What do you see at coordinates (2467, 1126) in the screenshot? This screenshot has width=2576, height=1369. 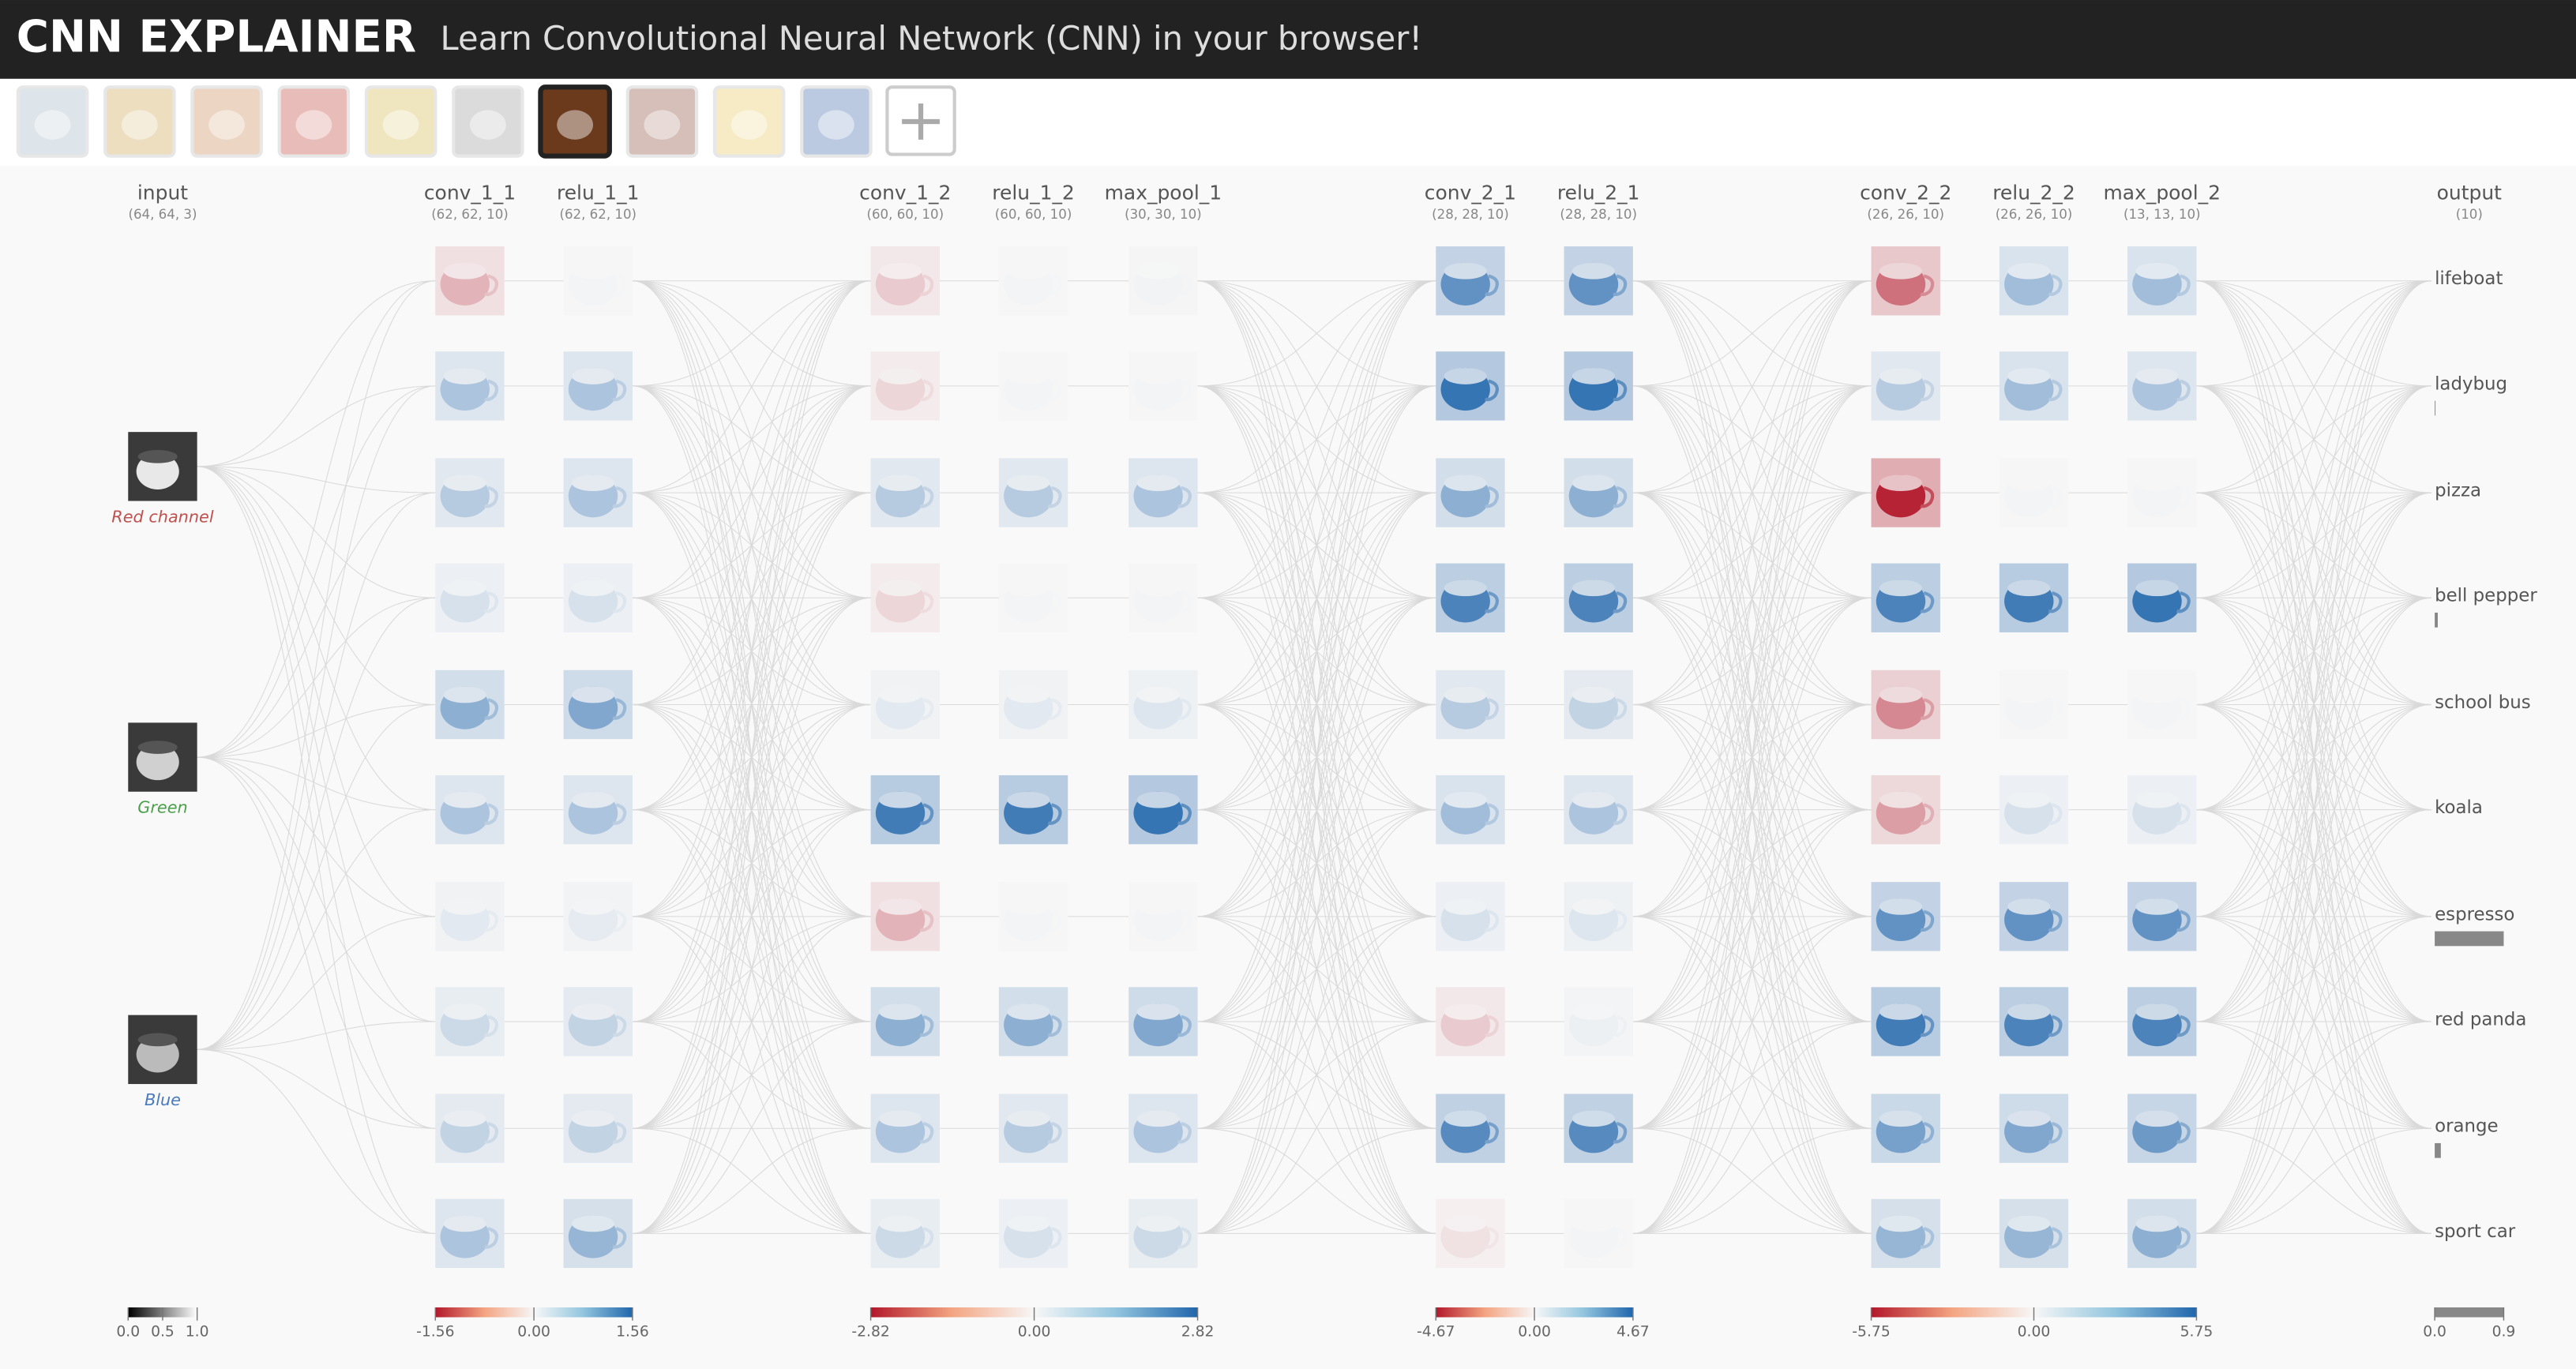 I see `class-label: orange` at bounding box center [2467, 1126].